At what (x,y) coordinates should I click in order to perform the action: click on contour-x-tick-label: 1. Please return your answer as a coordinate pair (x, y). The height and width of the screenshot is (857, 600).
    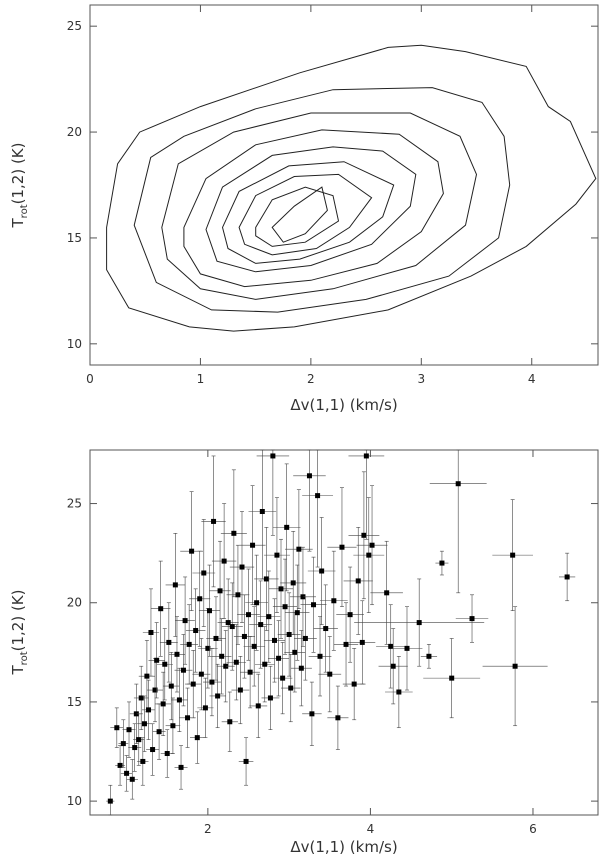
    Looking at the image, I should click on (201, 379).